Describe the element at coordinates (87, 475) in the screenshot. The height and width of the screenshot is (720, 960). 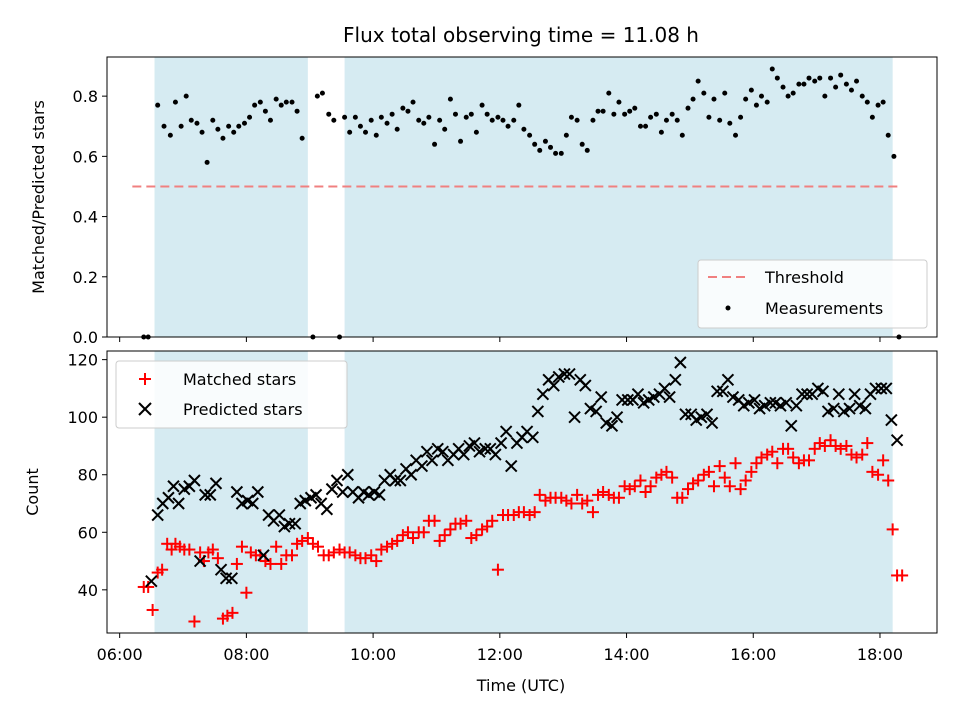
I see `bottom-y-ticks: 40 60 80 100 120` at that location.